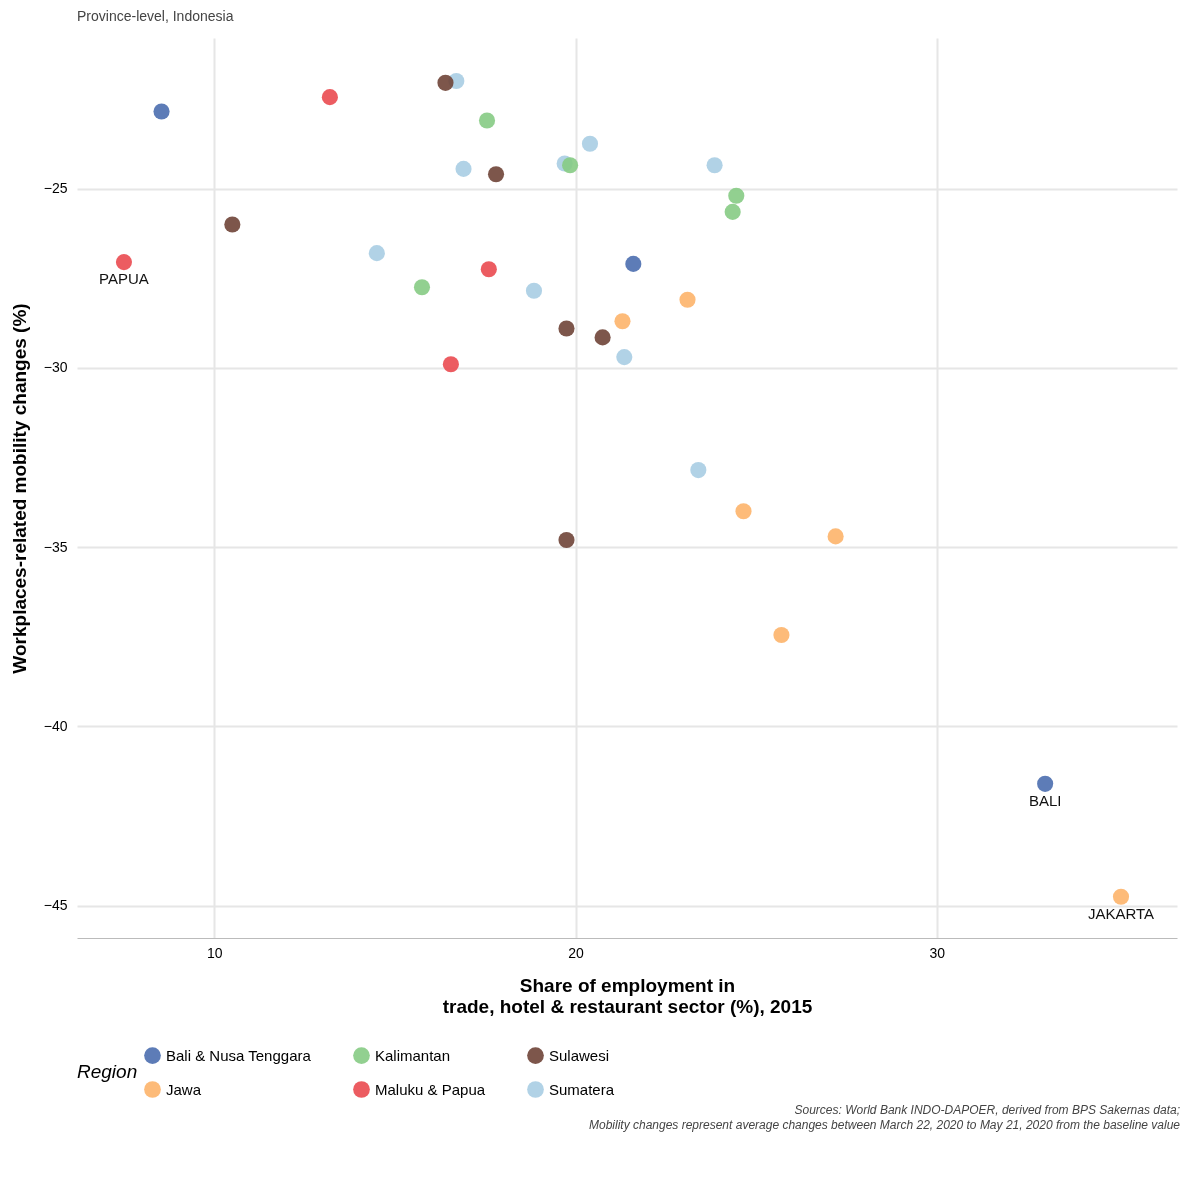 The width and height of the screenshot is (1200, 1200). I want to click on annotation: BALI, so click(1045, 800).